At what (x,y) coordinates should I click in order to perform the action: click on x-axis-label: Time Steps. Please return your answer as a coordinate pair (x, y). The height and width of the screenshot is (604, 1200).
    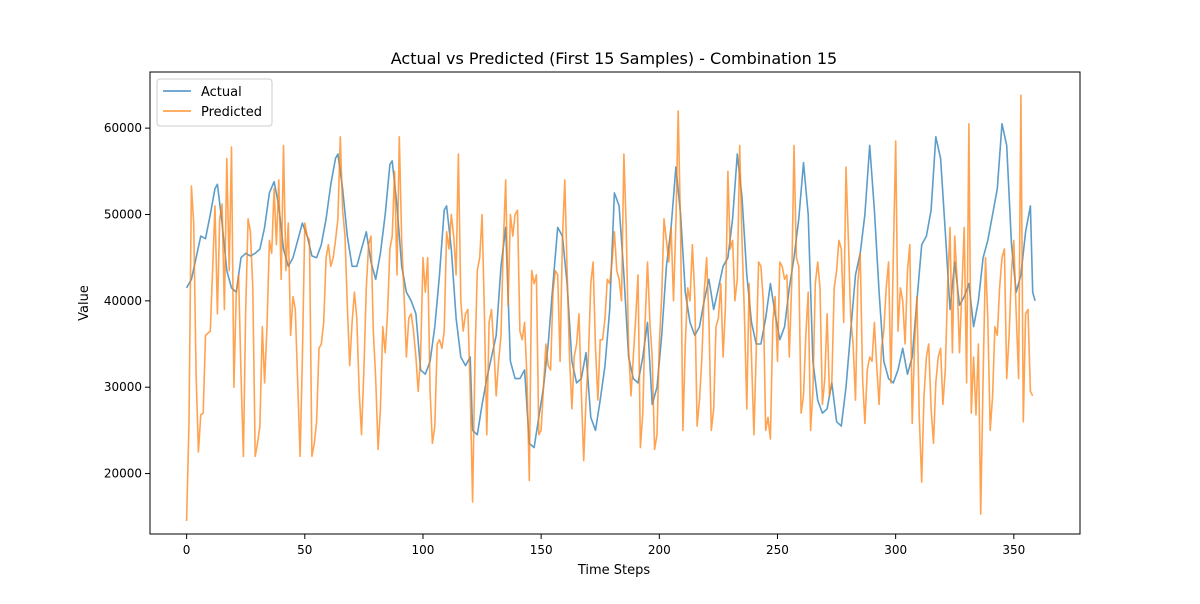
    Looking at the image, I should click on (614, 570).